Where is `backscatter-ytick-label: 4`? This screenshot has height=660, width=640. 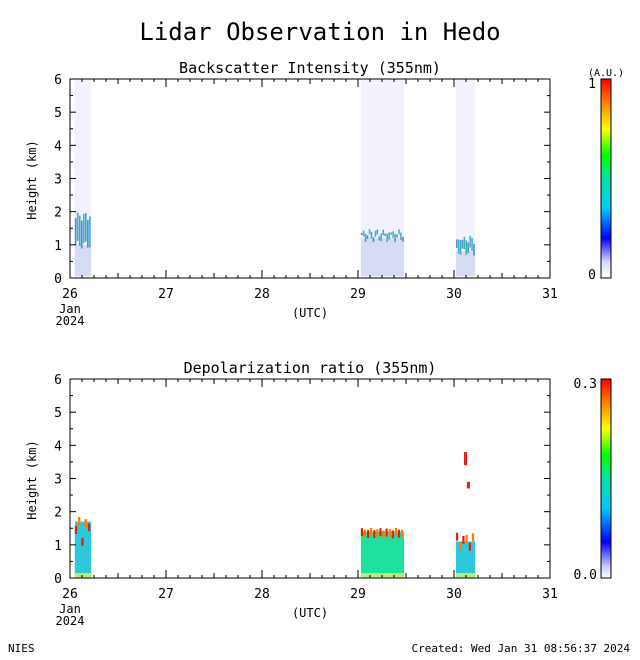
backscatter-ytick-label: 4 is located at coordinates (58, 146).